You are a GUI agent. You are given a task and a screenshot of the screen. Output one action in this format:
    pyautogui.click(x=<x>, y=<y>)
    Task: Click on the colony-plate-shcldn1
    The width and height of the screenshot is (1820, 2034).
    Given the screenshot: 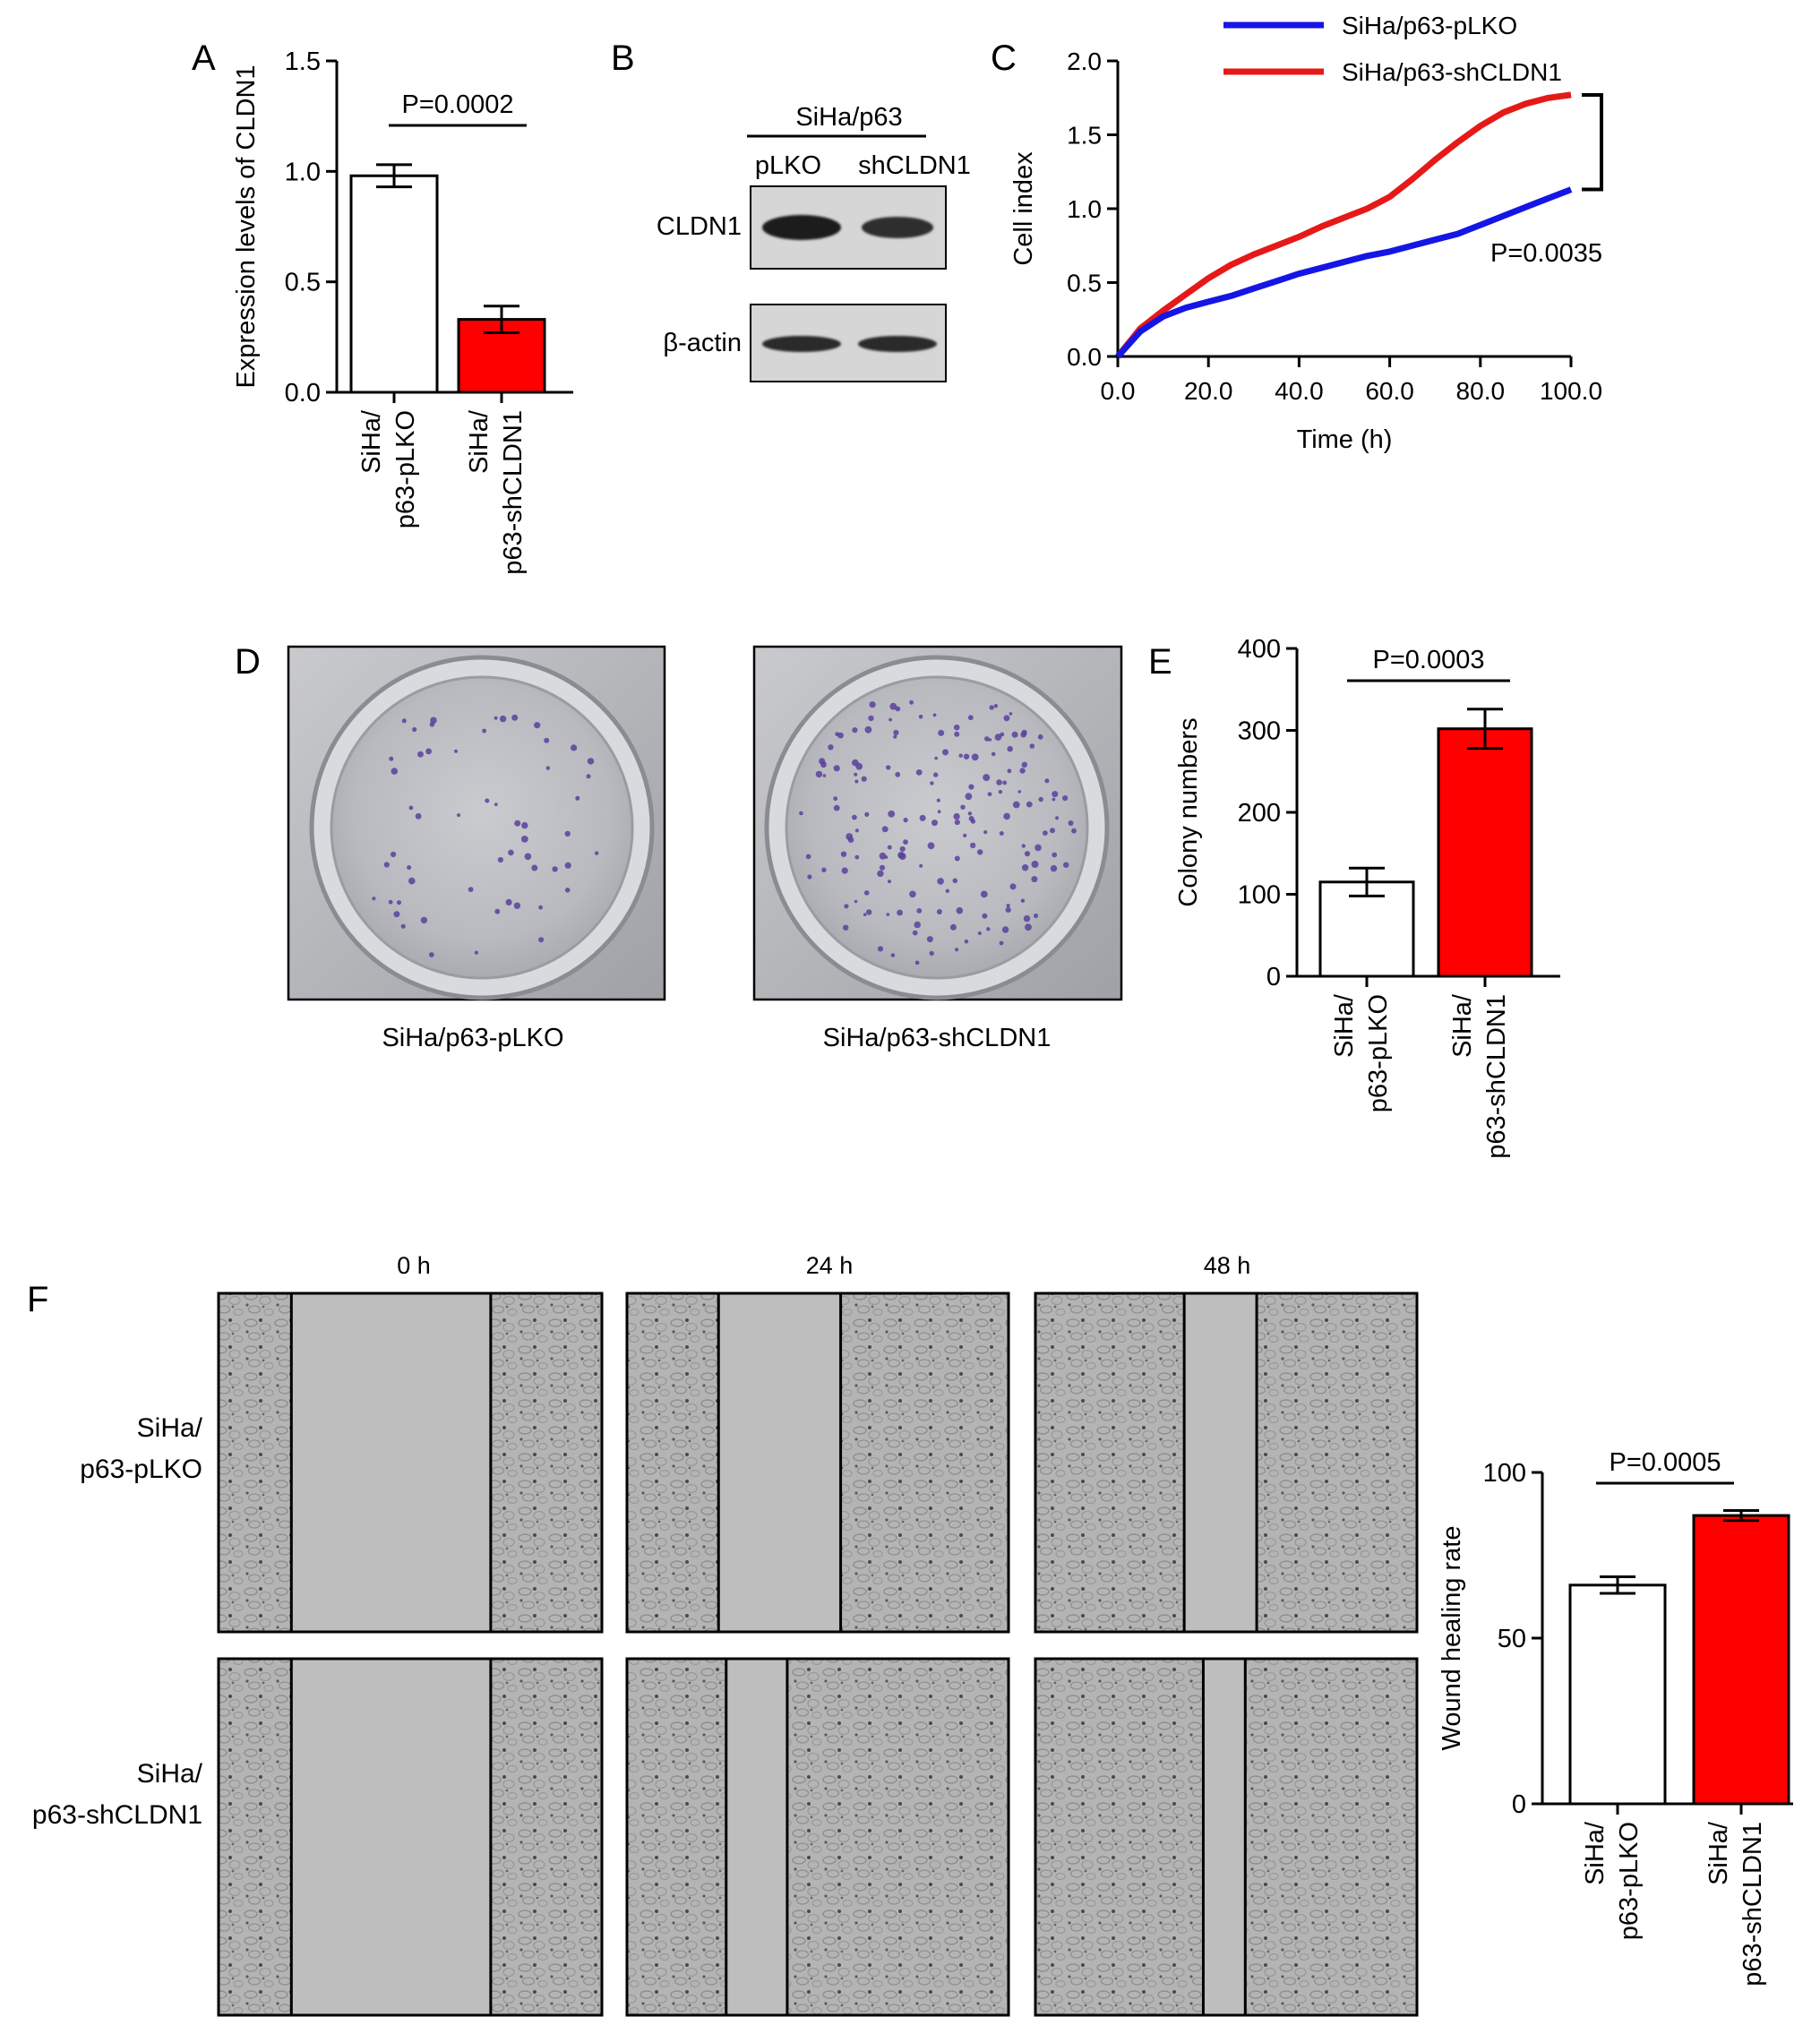 What is the action you would take?
    pyautogui.click(x=937, y=823)
    